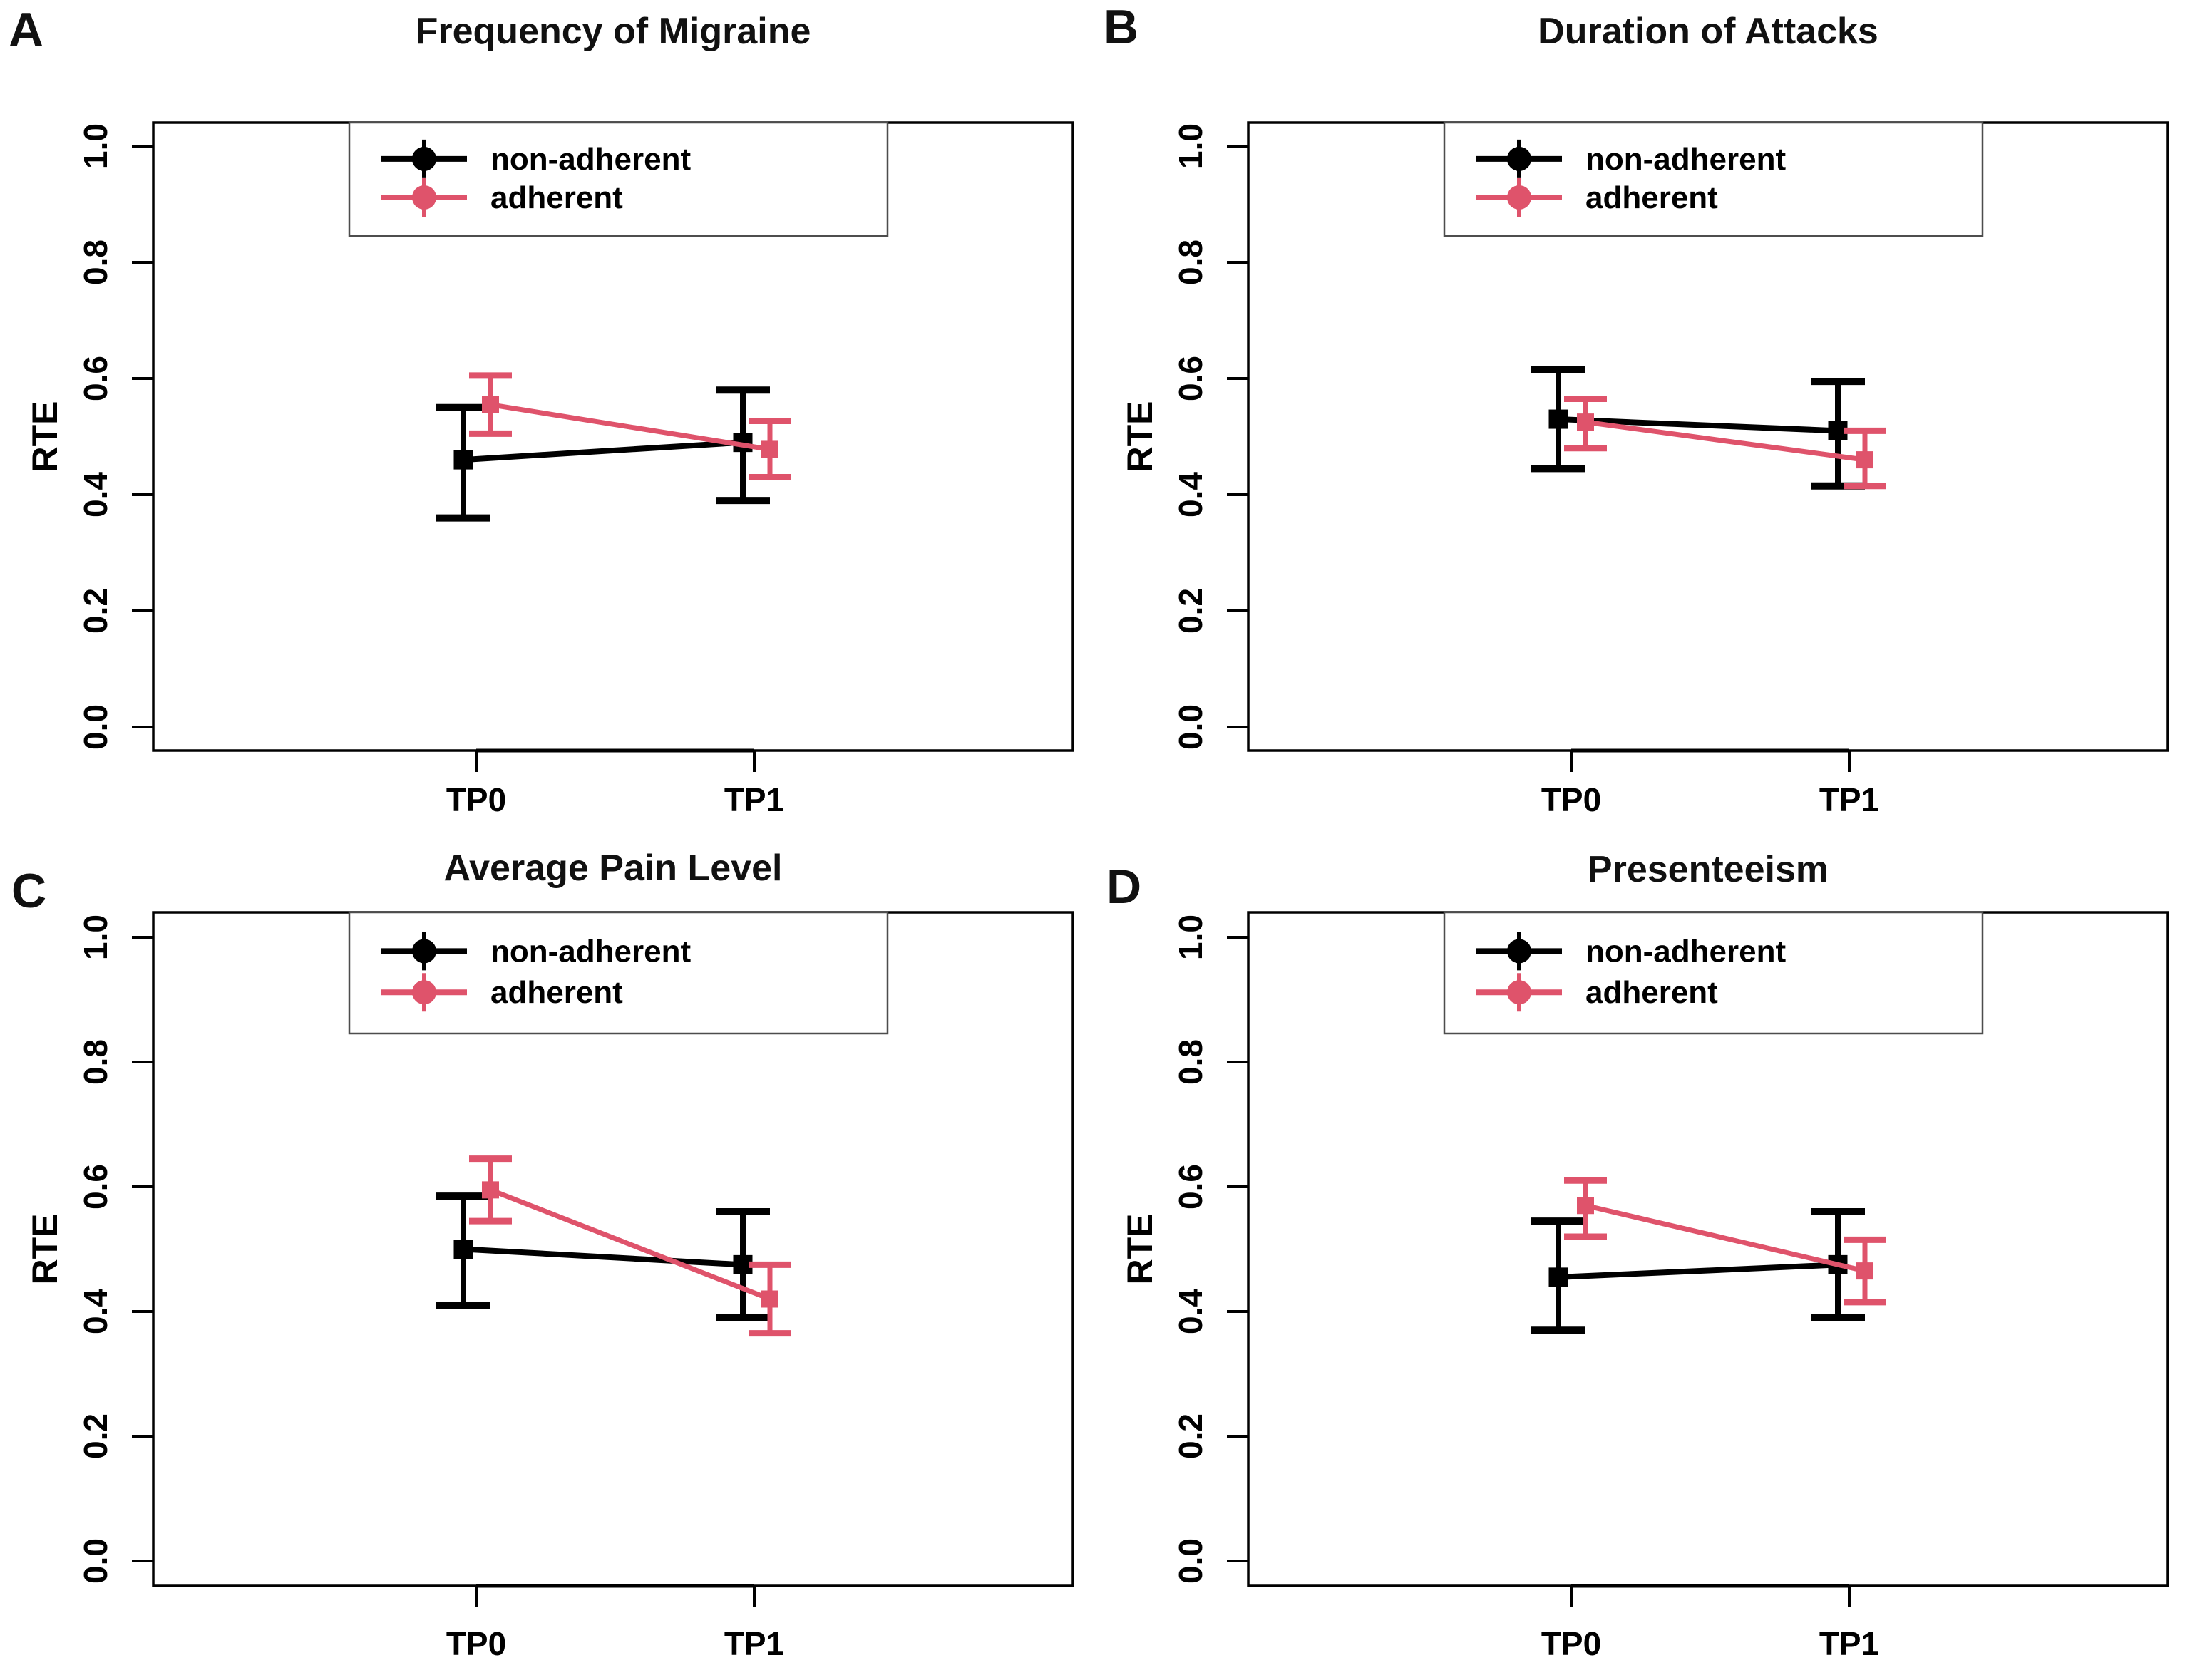  What do you see at coordinates (29, 891) in the screenshot?
I see `panel-letter-c: C` at bounding box center [29, 891].